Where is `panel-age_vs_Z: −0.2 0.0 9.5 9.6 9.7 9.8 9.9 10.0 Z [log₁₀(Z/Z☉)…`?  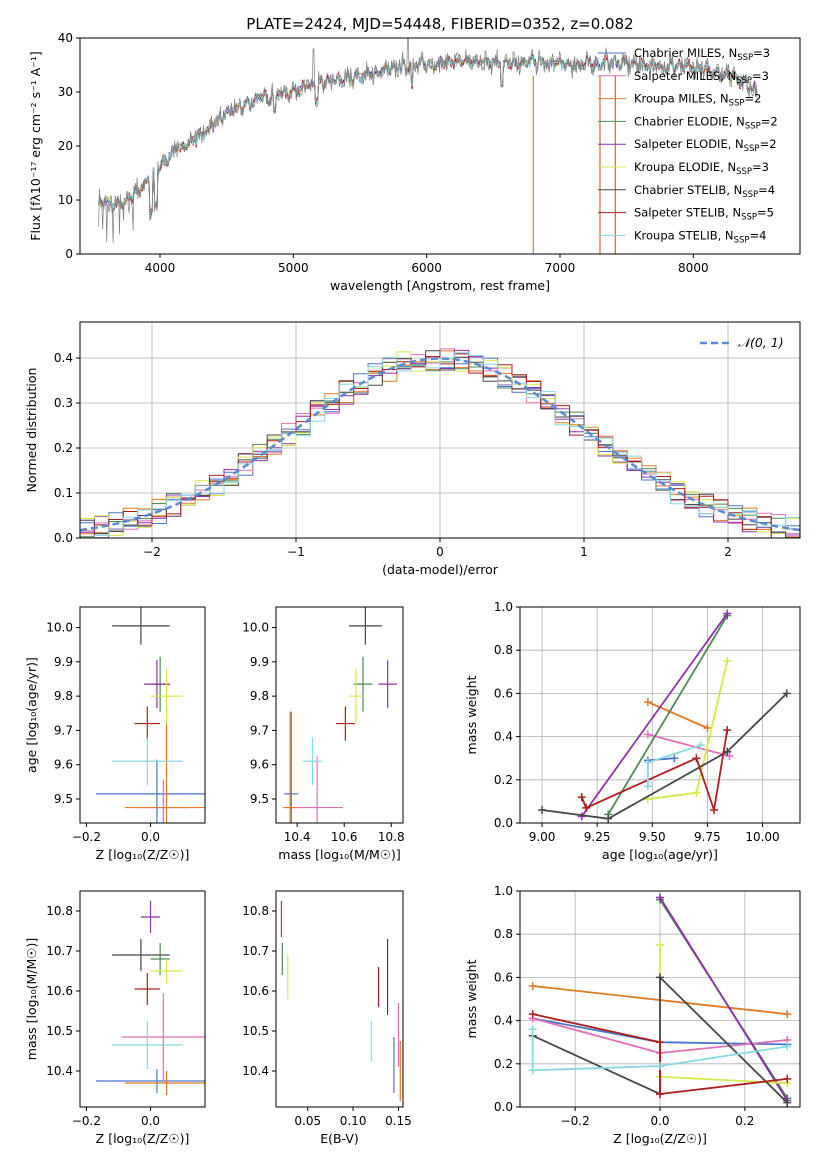
panel-age_vs_Z: −0.2 0.0 9.5 9.6 9.7 9.8 9.9 10.0 Z [log₁₀(Z/Z☉)… is located at coordinates (115, 734).